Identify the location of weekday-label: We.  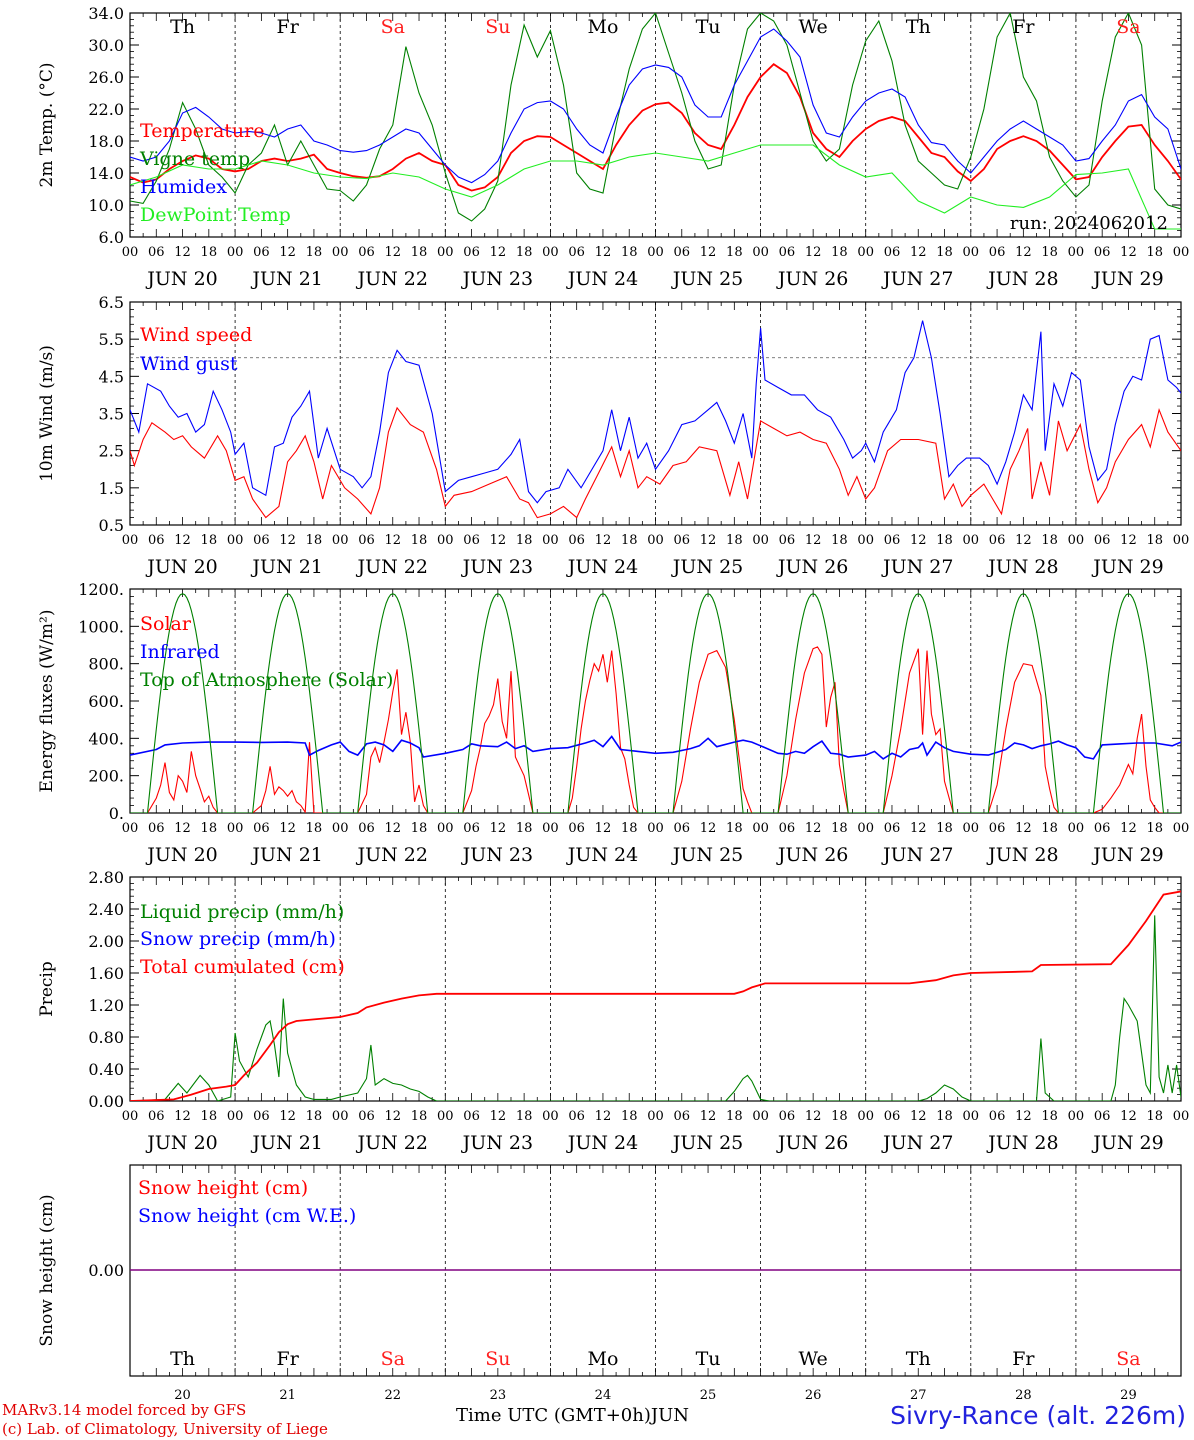
(813, 1359).